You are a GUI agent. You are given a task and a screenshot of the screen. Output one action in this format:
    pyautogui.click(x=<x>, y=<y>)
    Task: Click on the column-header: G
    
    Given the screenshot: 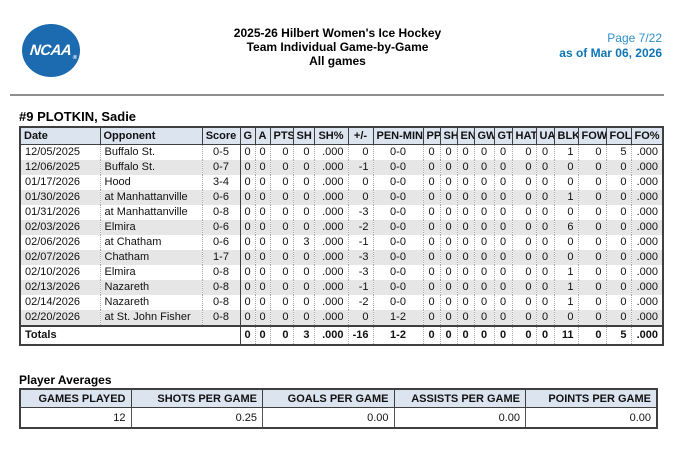 What is the action you would take?
    pyautogui.click(x=247, y=135)
    